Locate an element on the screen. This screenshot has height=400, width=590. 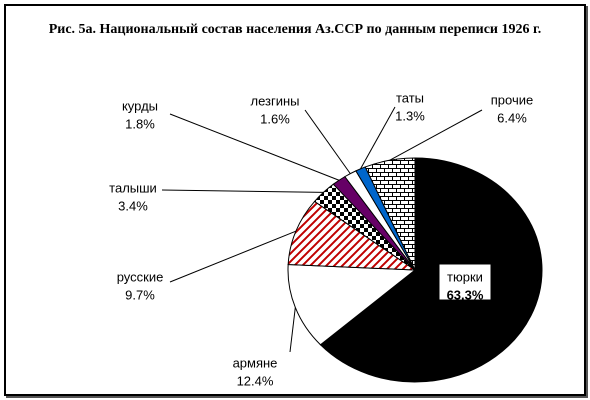
slice-value: 63.3% is located at coordinates (465, 294).